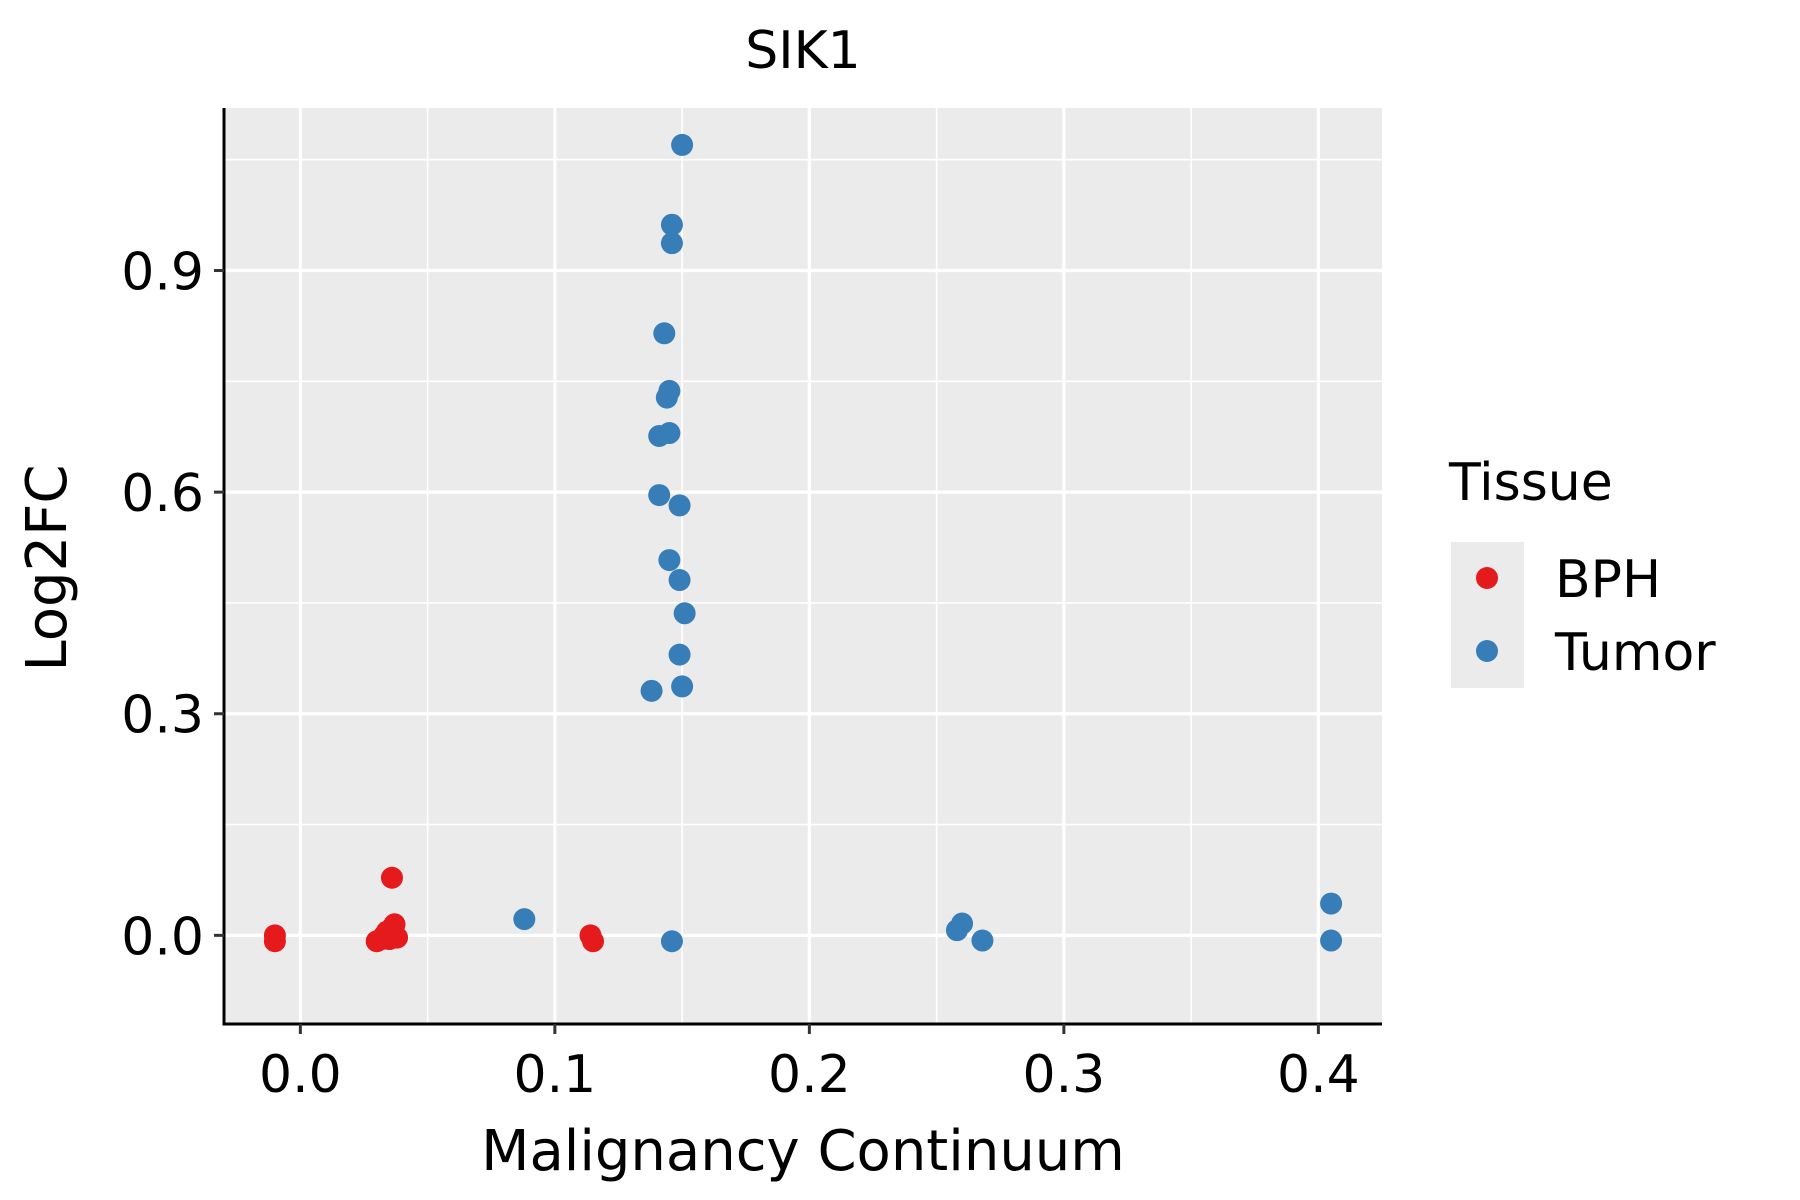 This screenshot has width=1800, height=1200. I want to click on x-tick-label: 0.1, so click(555, 1075).